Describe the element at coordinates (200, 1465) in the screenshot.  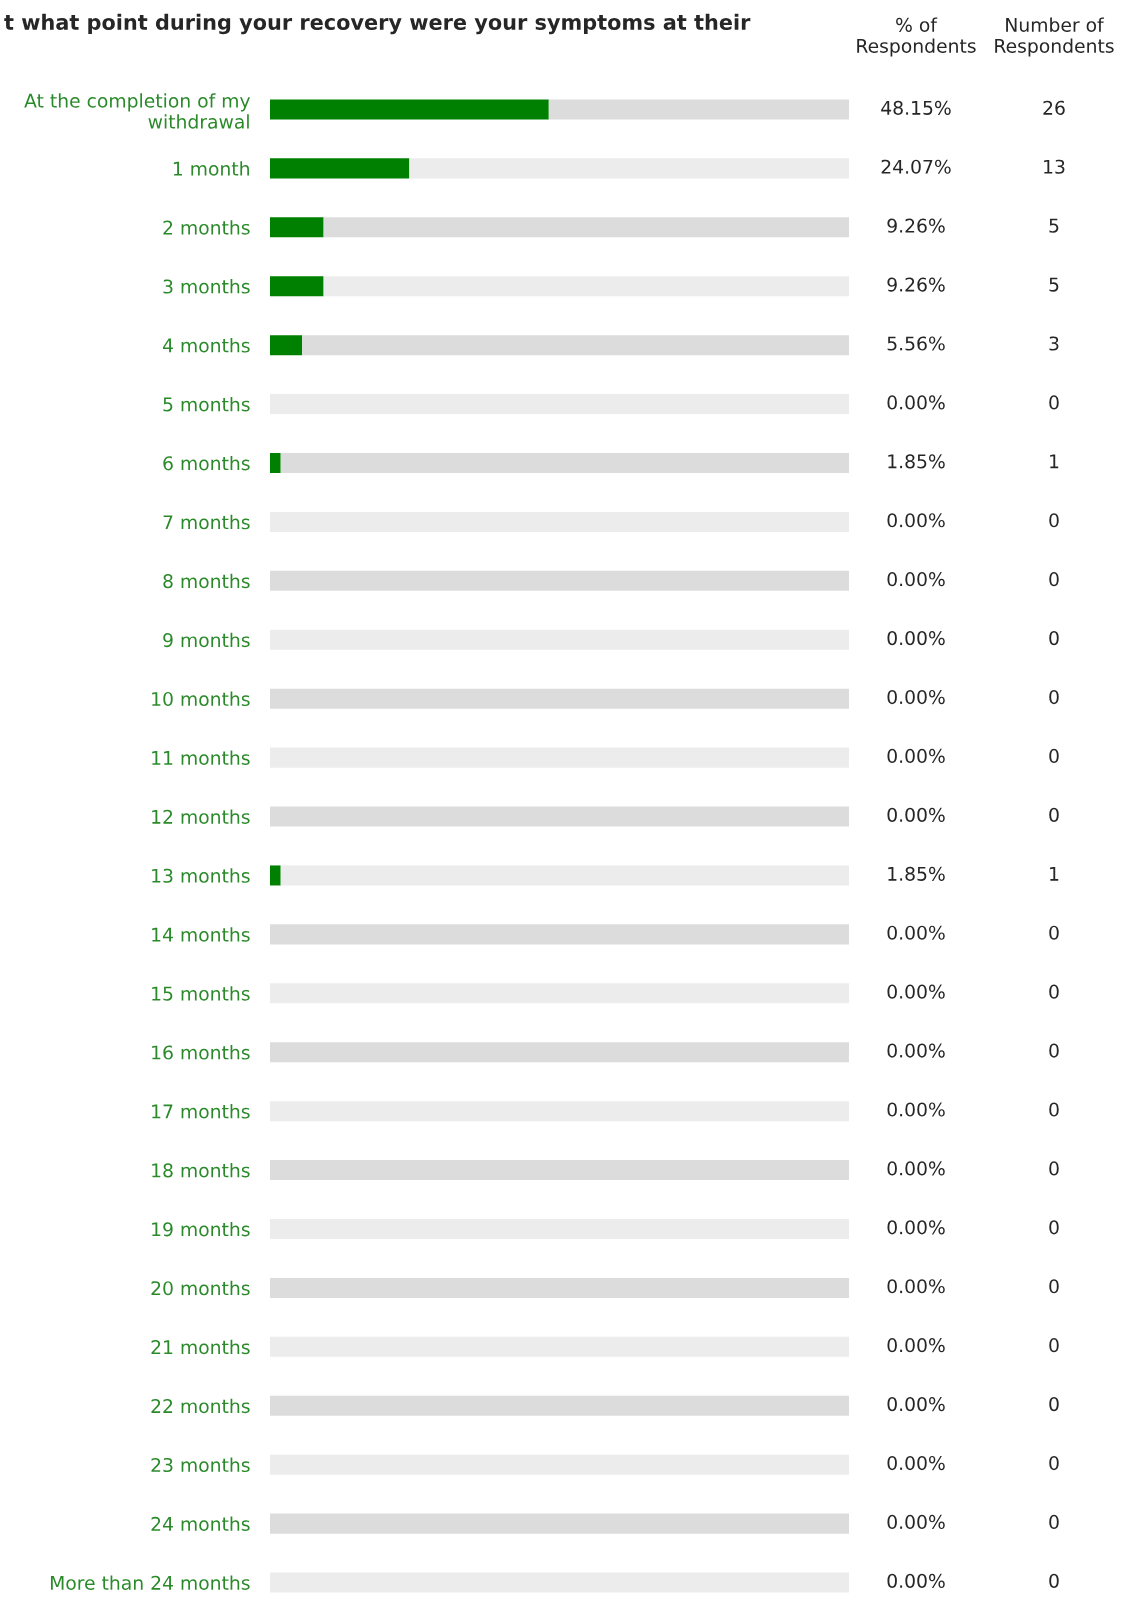
I see `y-tick-label: 23 months` at that location.